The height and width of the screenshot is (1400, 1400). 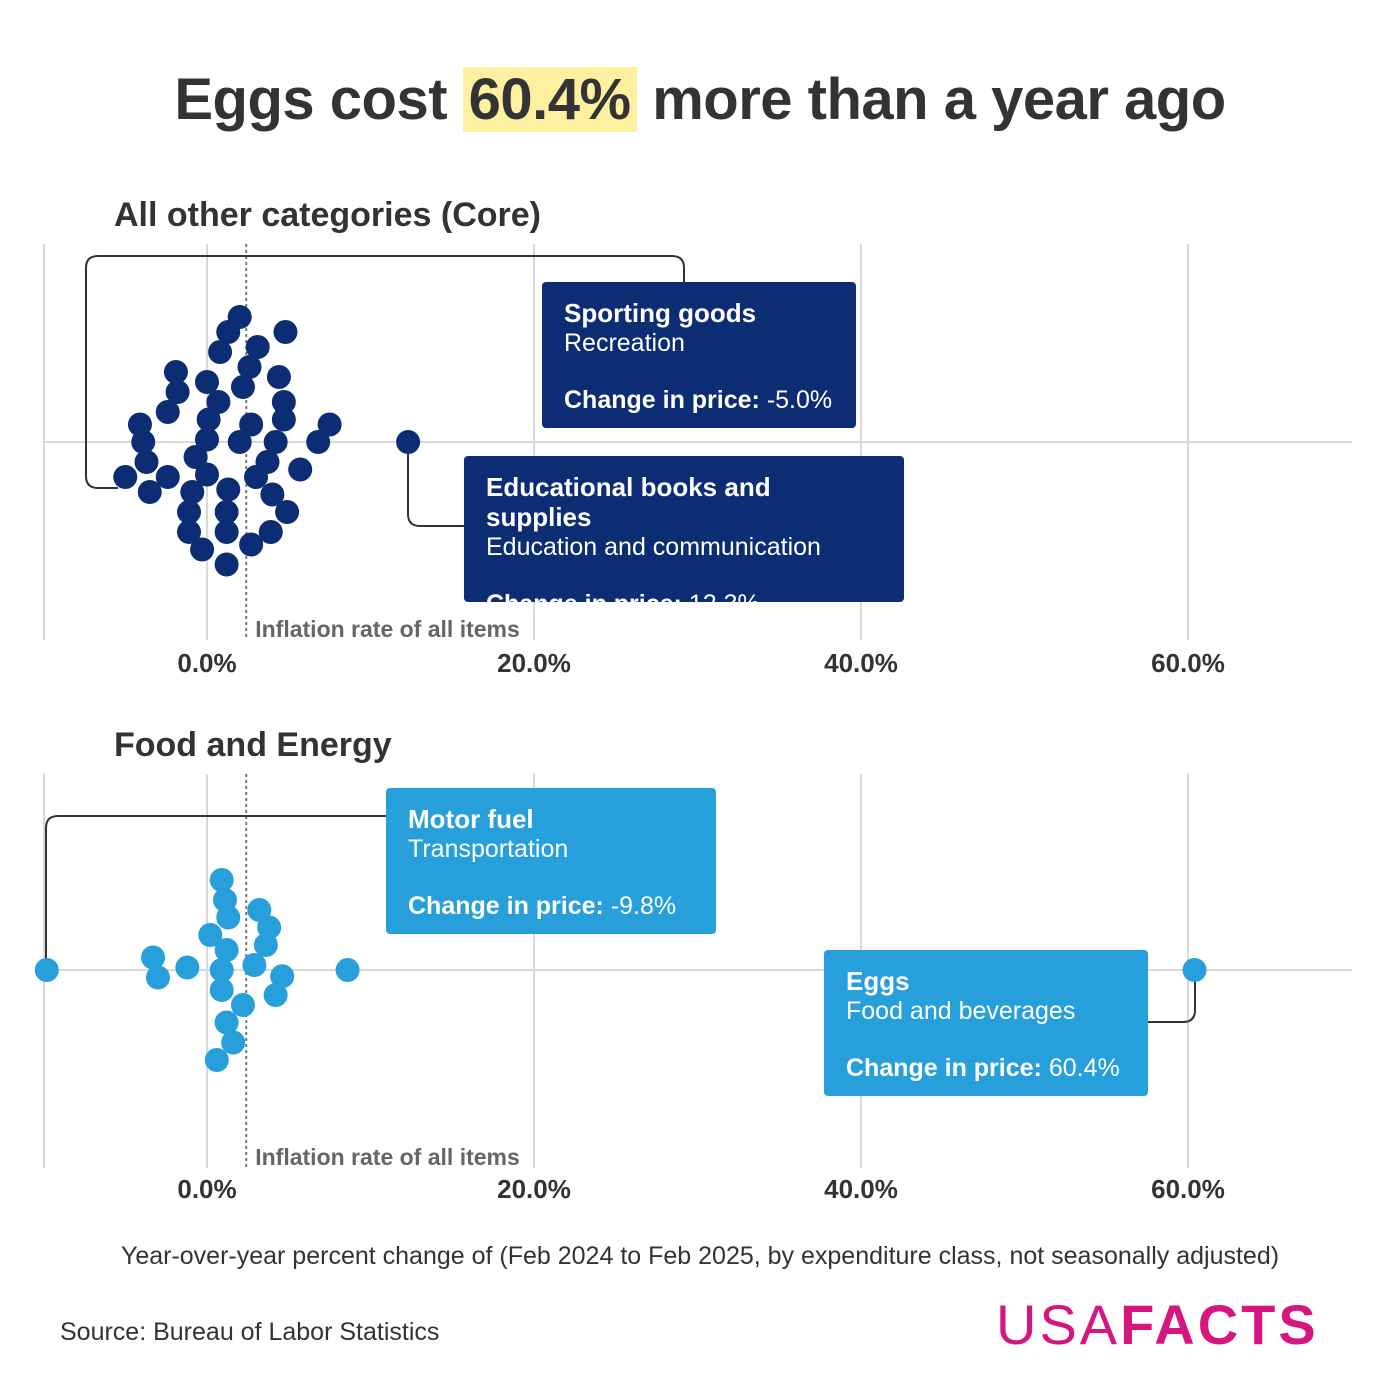 What do you see at coordinates (700, 99) in the screenshot?
I see `chart-title: Eggs cost 60.4% more than a year ago` at bounding box center [700, 99].